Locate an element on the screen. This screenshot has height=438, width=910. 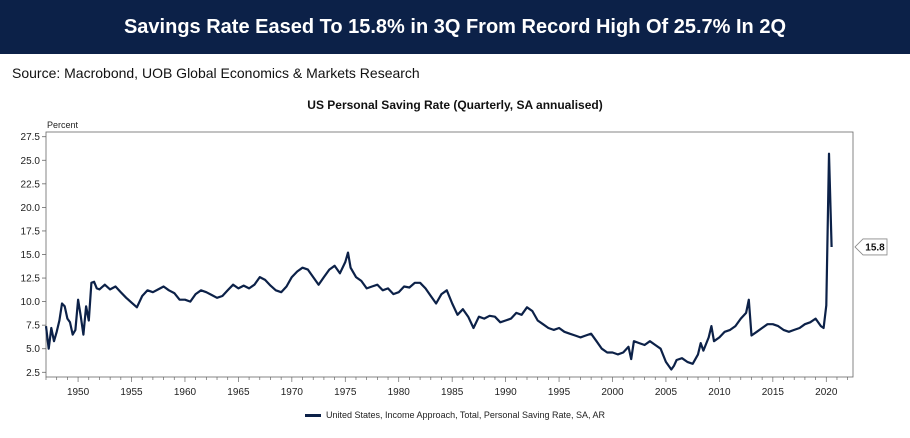
y-tick-label: 10.0 is located at coordinates (31, 302).